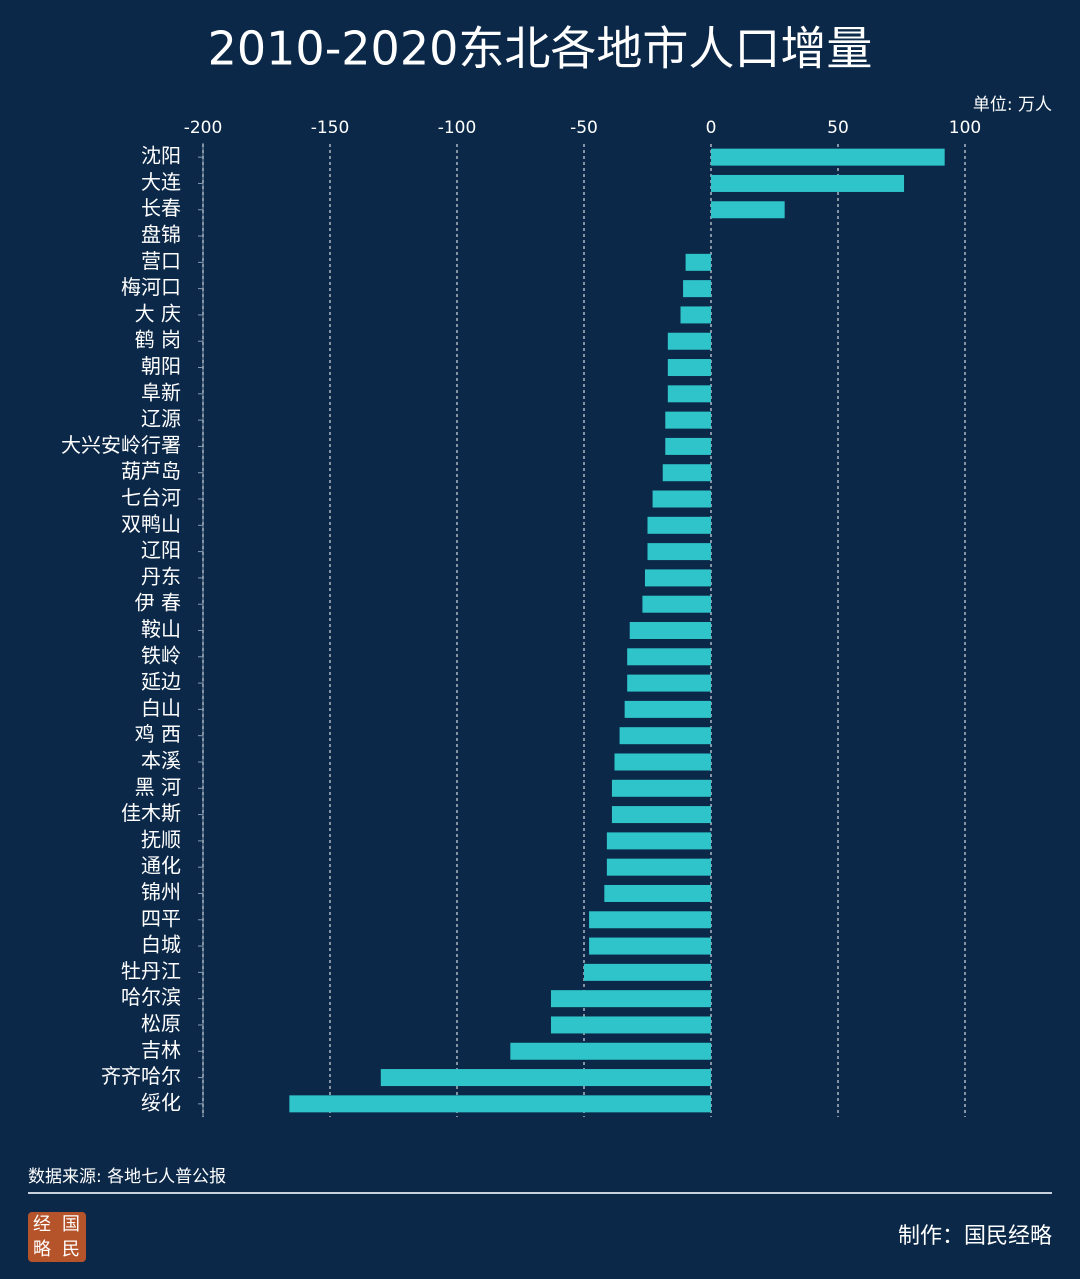 This screenshot has height=1279, width=1080. I want to click on x-tick-label: -200, so click(203, 128).